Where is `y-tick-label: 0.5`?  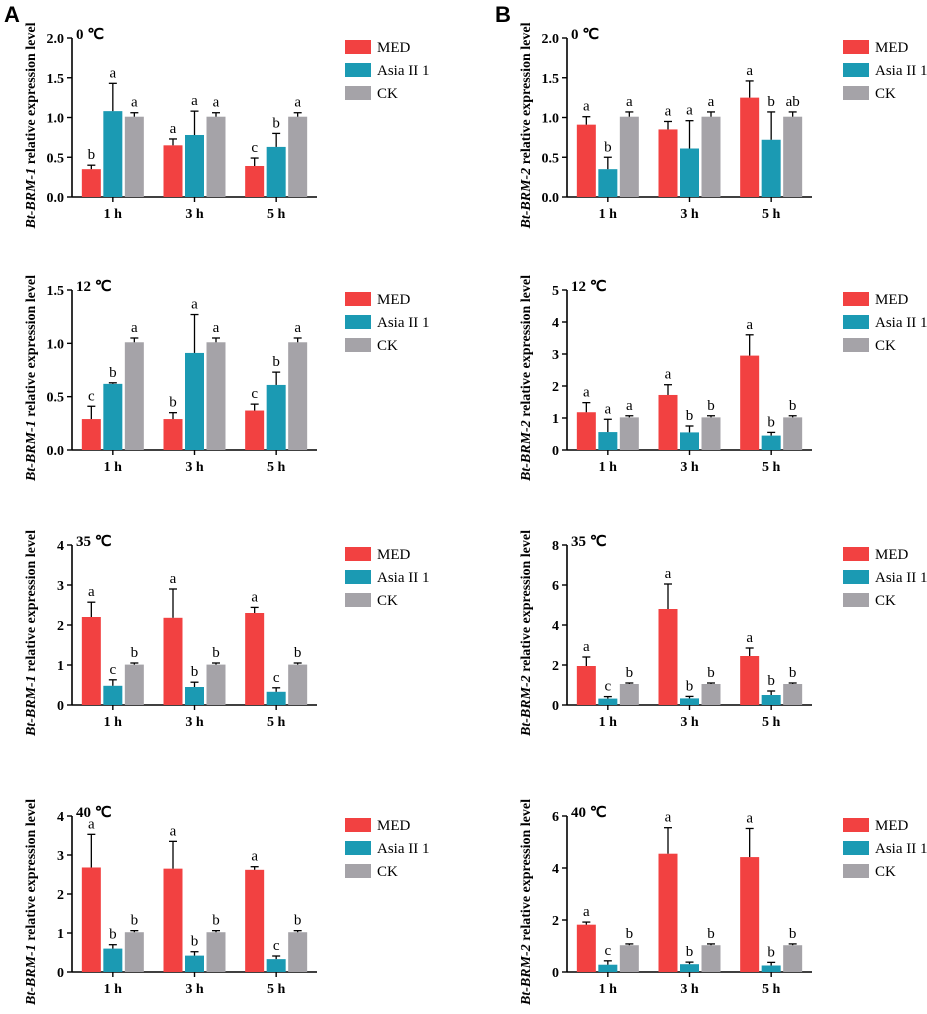 y-tick-label: 0.5 is located at coordinates (56, 158).